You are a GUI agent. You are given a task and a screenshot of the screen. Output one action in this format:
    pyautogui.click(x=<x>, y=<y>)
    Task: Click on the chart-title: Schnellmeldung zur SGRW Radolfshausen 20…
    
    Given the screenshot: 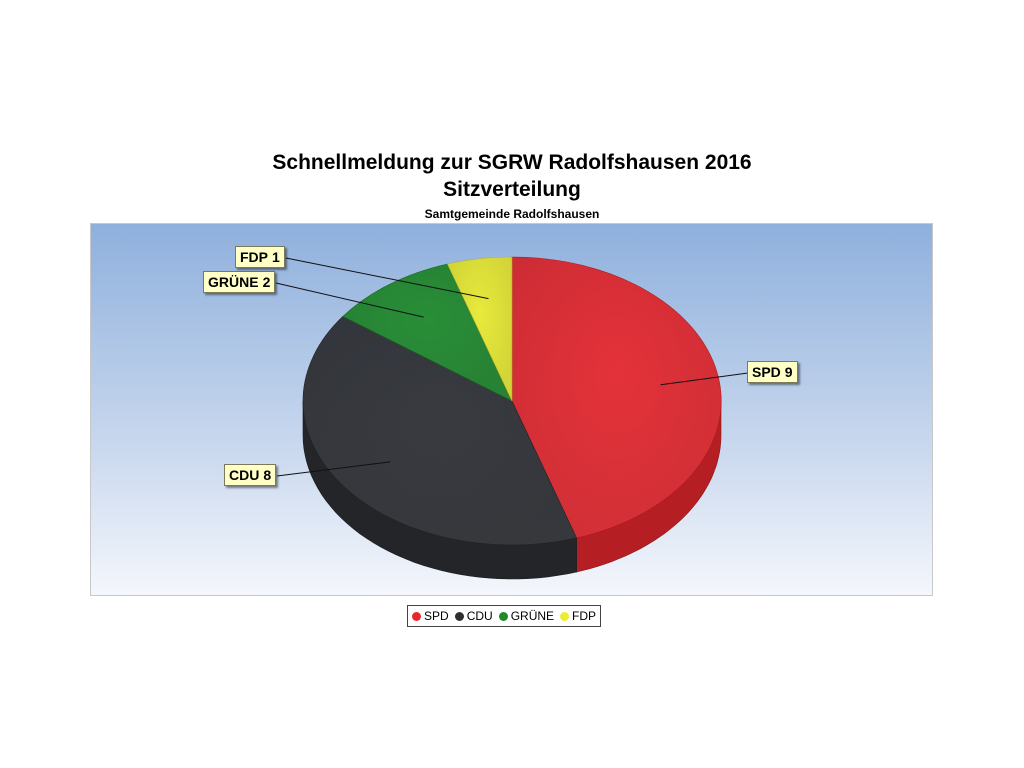 What is the action you would take?
    pyautogui.click(x=512, y=162)
    